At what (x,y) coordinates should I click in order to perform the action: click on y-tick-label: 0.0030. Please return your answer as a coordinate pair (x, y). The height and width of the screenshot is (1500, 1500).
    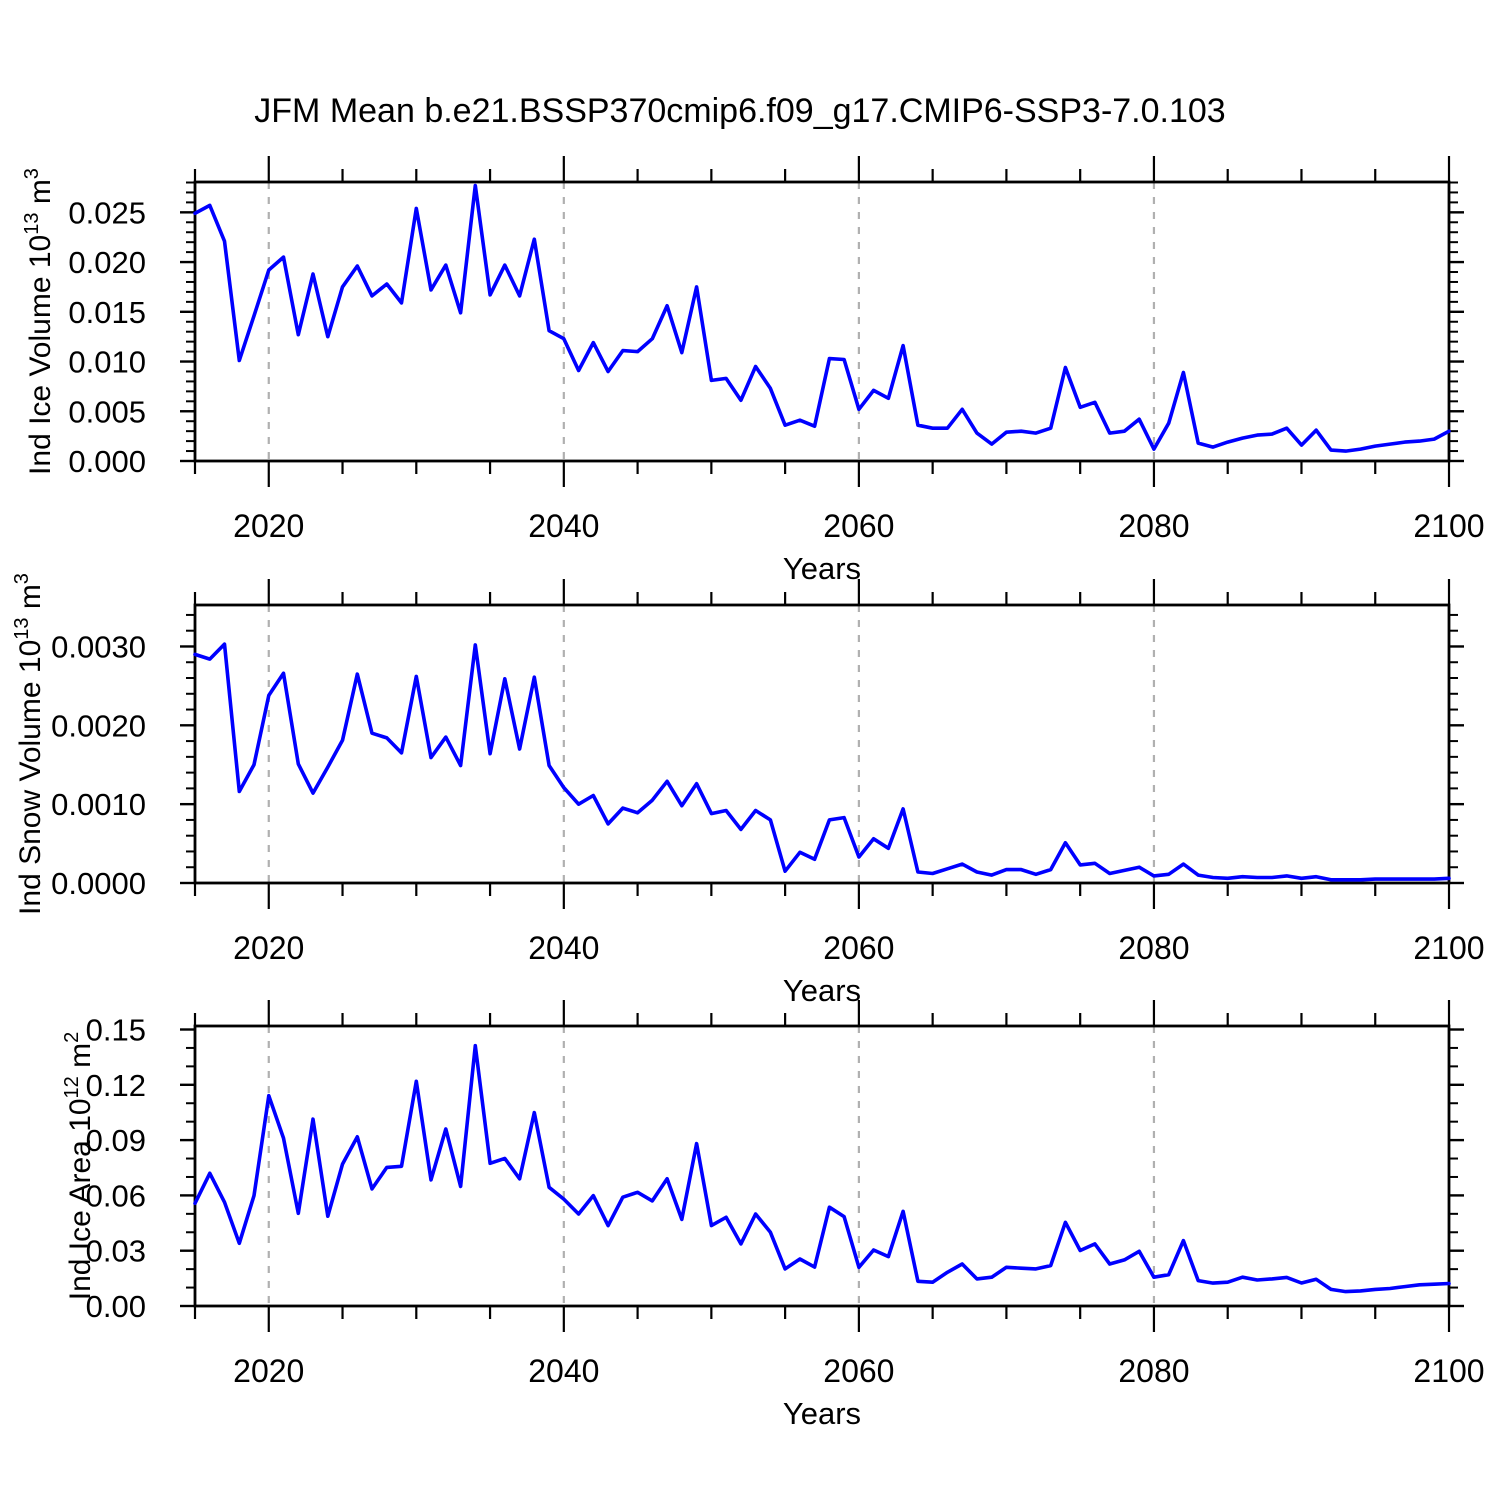
    Looking at the image, I should click on (98, 646).